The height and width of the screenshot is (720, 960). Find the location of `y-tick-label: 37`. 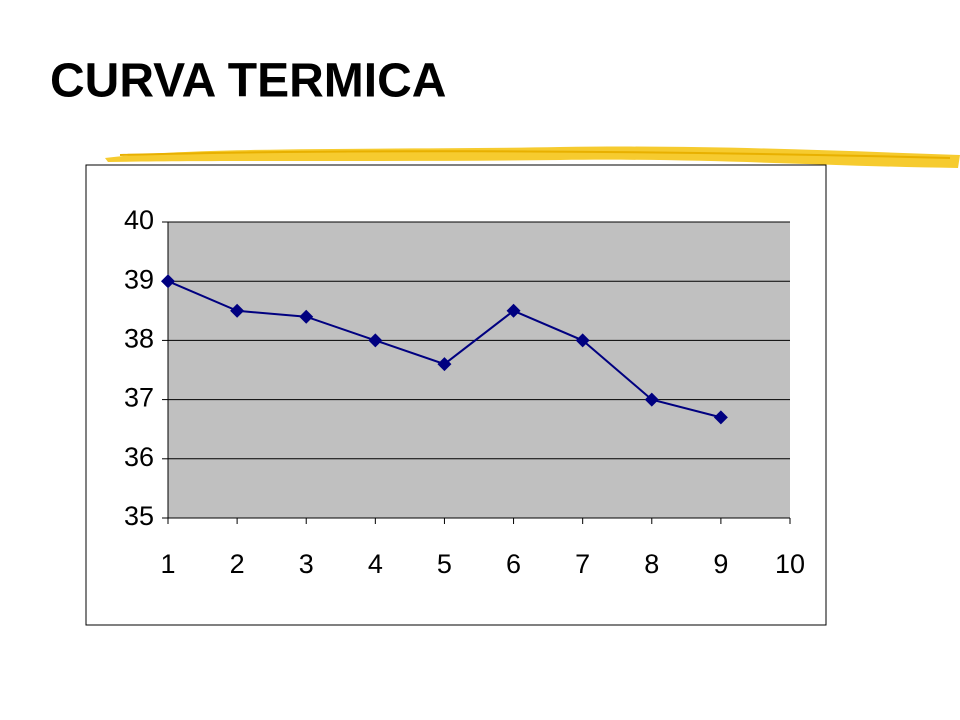

y-tick-label: 37 is located at coordinates (139, 398).